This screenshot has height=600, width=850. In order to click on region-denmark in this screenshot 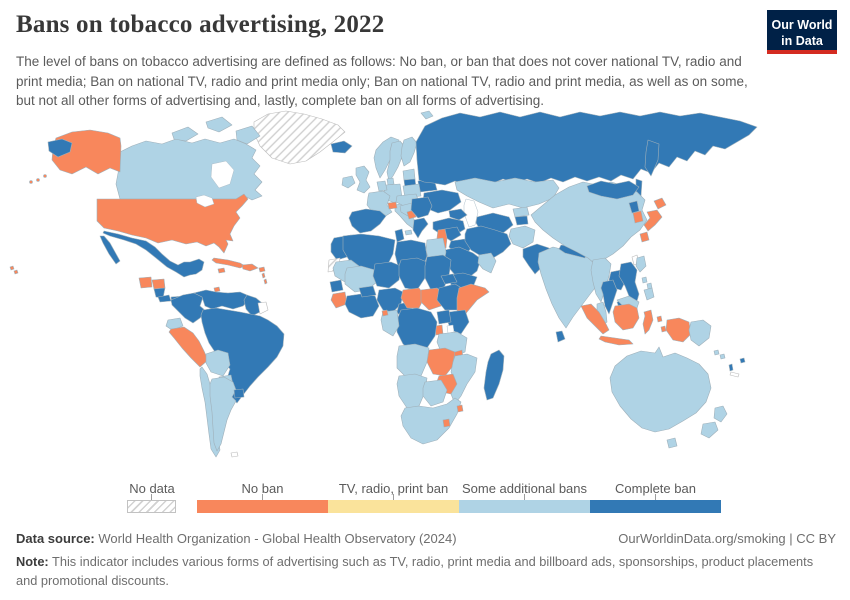, I will do `click(390, 181)`.